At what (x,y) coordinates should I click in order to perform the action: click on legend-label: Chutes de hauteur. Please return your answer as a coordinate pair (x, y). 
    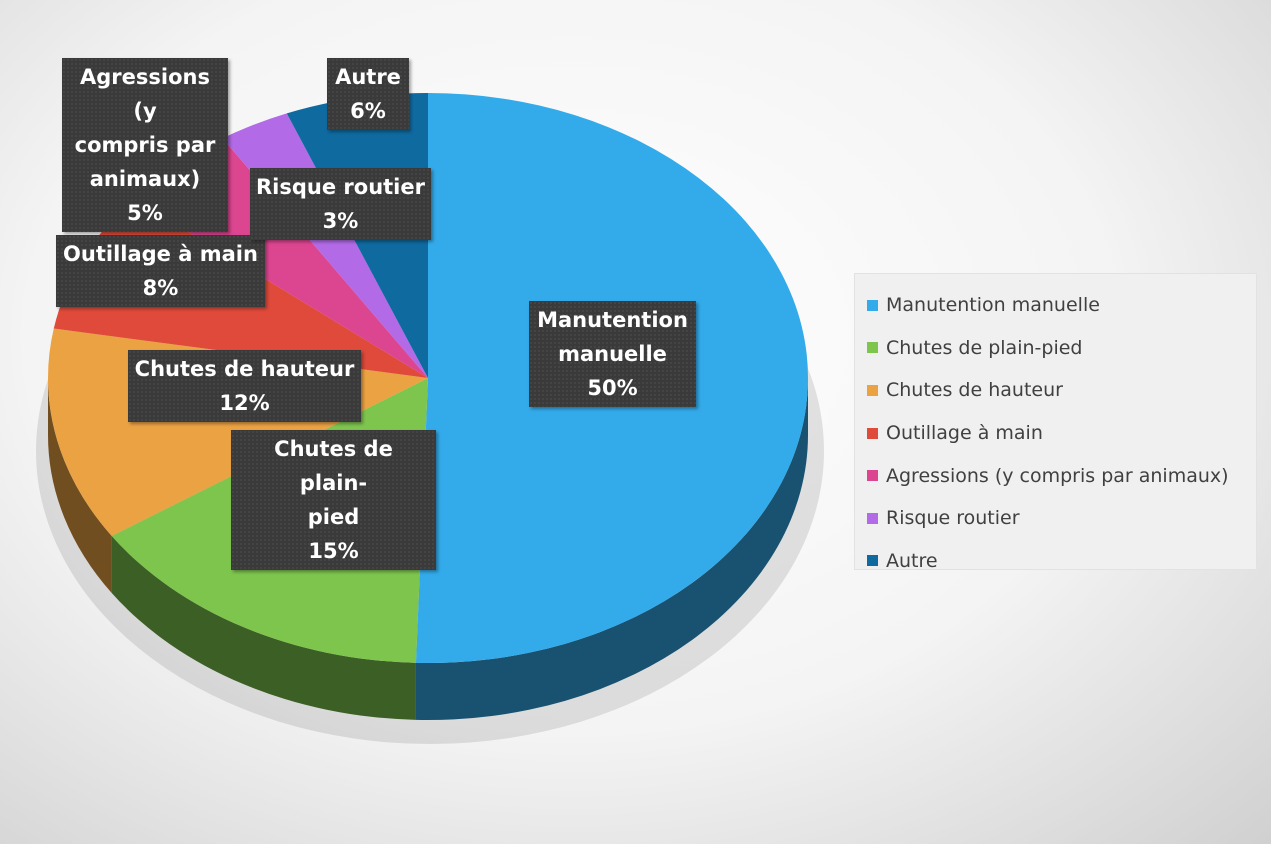
    Looking at the image, I should click on (974, 390).